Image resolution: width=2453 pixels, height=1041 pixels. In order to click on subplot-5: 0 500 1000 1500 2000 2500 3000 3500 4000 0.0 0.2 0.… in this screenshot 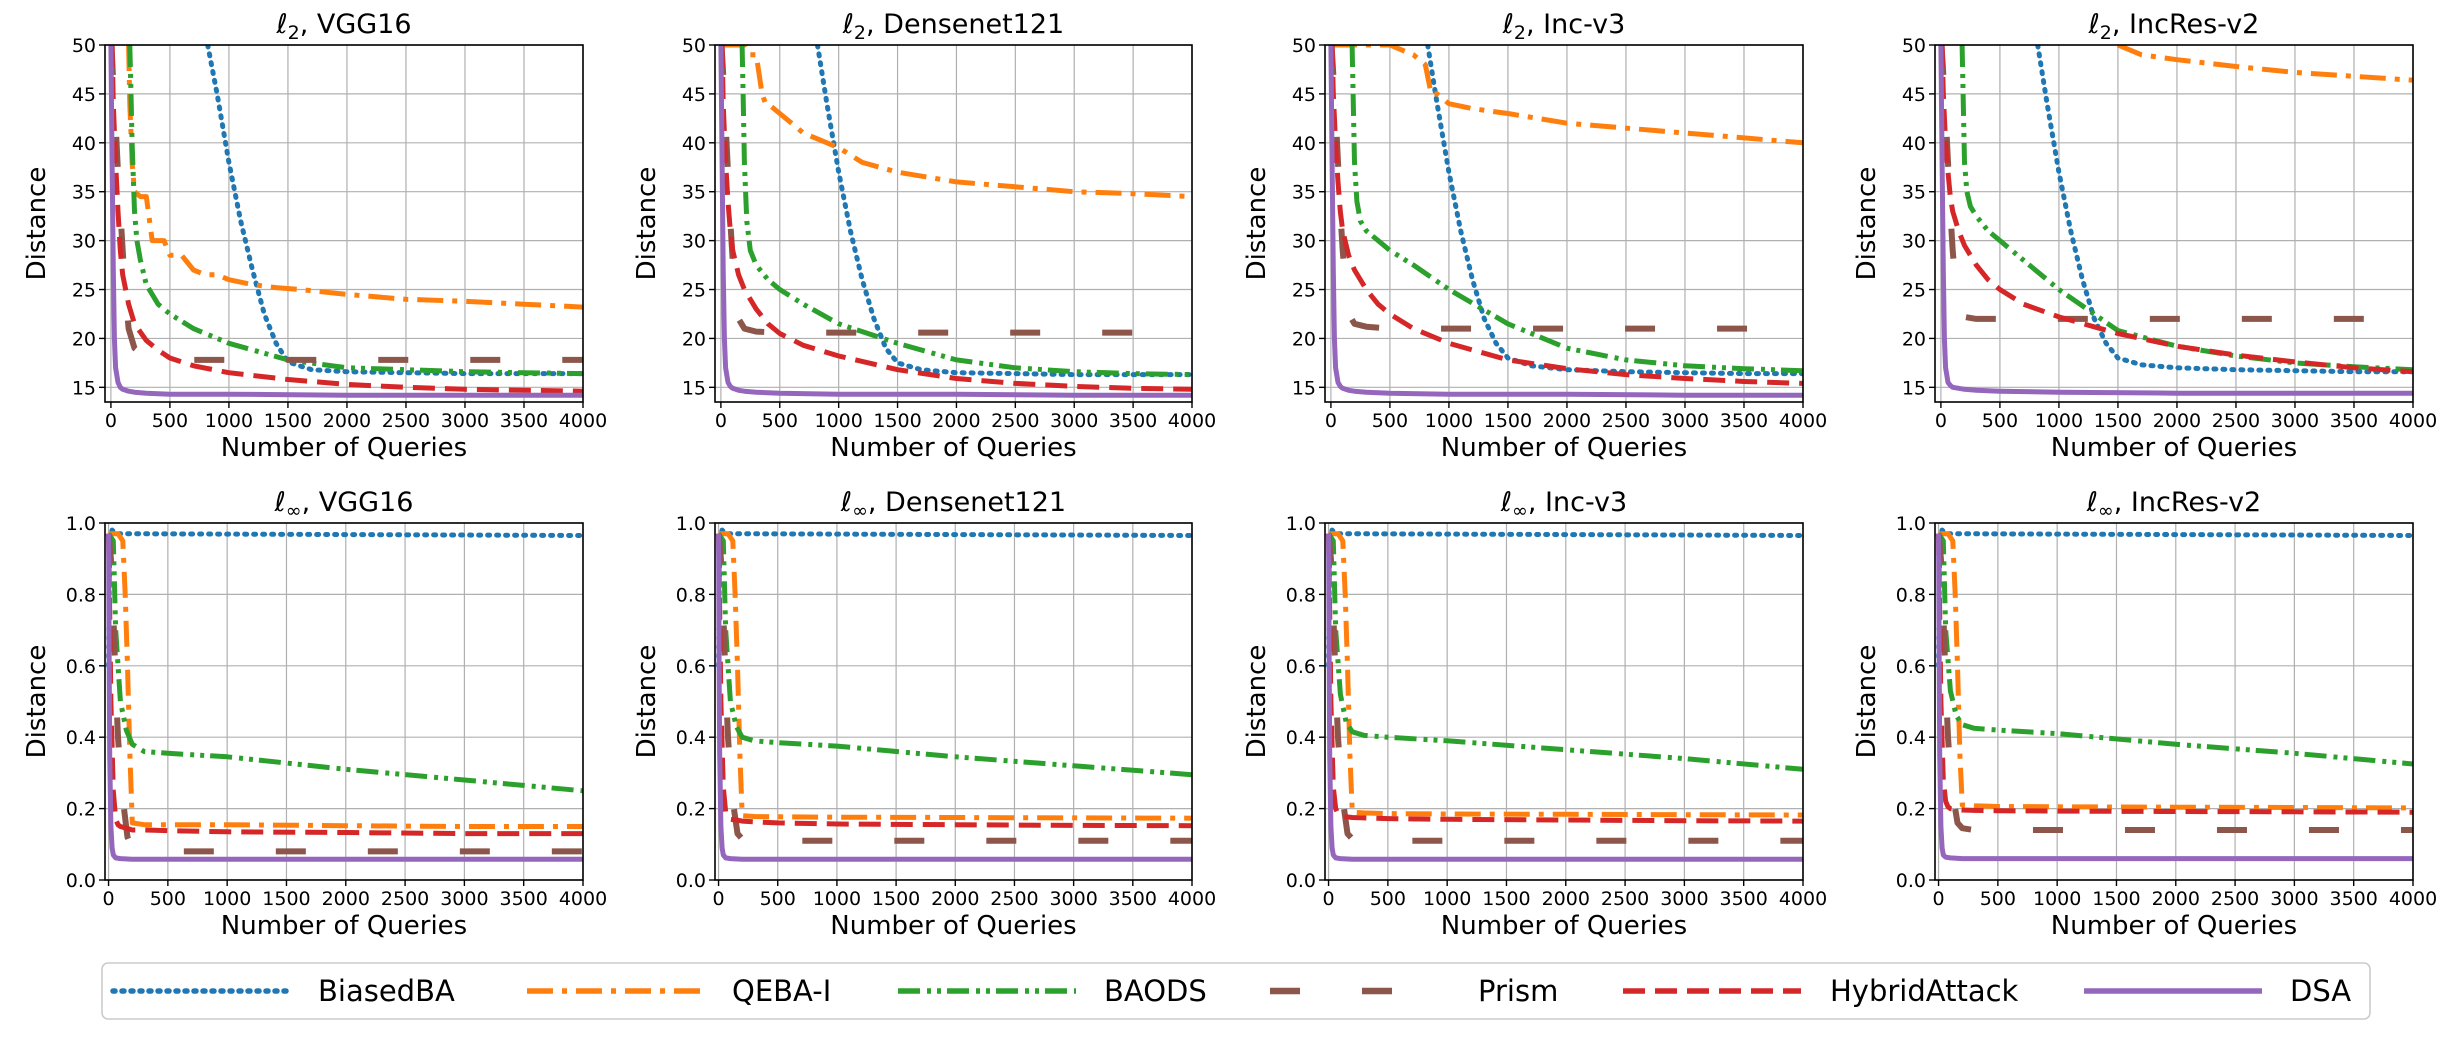, I will do `click(314, 714)`.